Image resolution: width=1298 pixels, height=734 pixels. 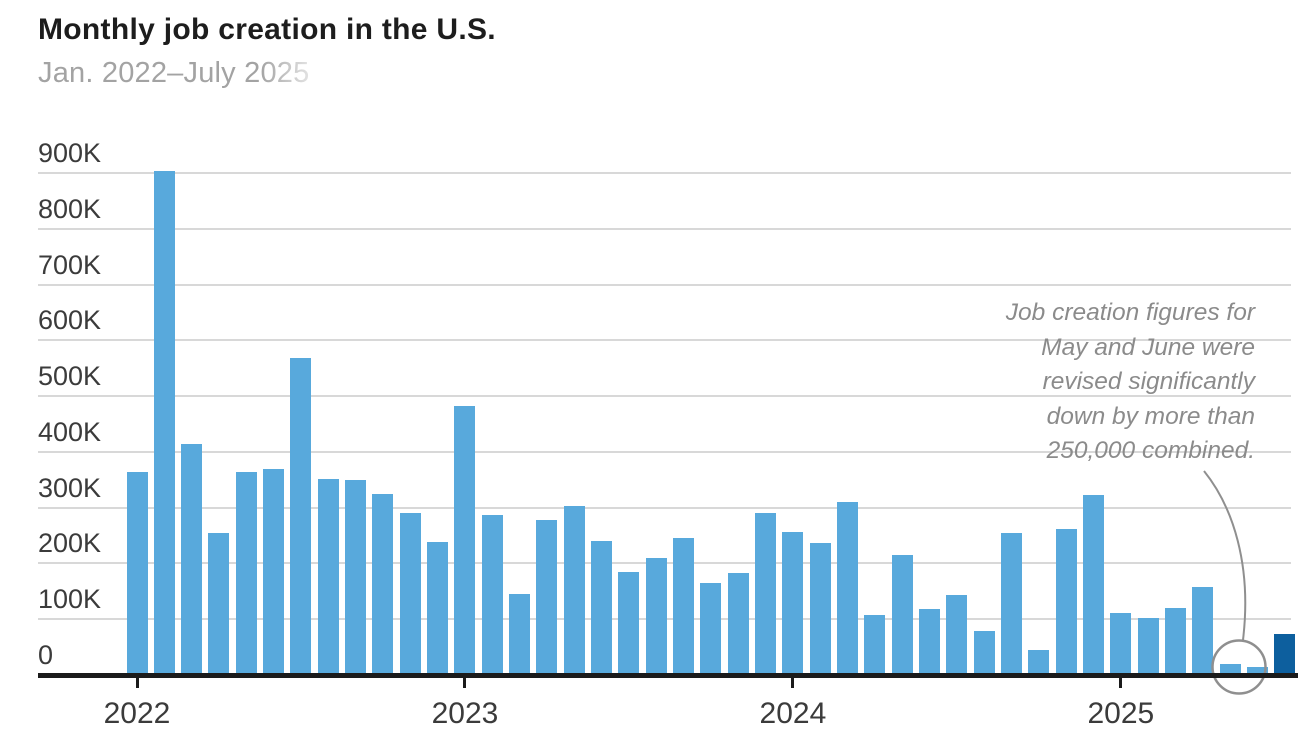 I want to click on subtitle-fade-overlay, so click(x=315, y=74).